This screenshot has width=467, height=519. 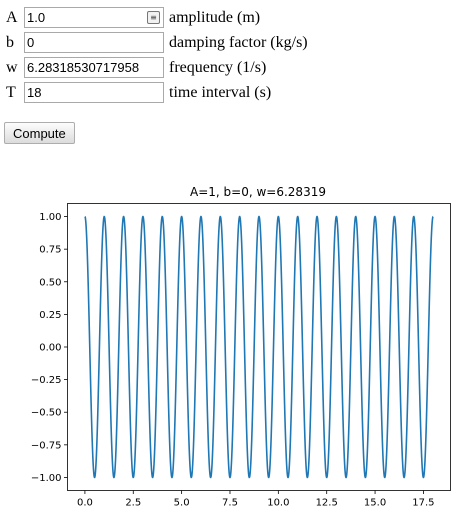 I want to click on y-tick-label: 0.00, so click(x=50, y=348).